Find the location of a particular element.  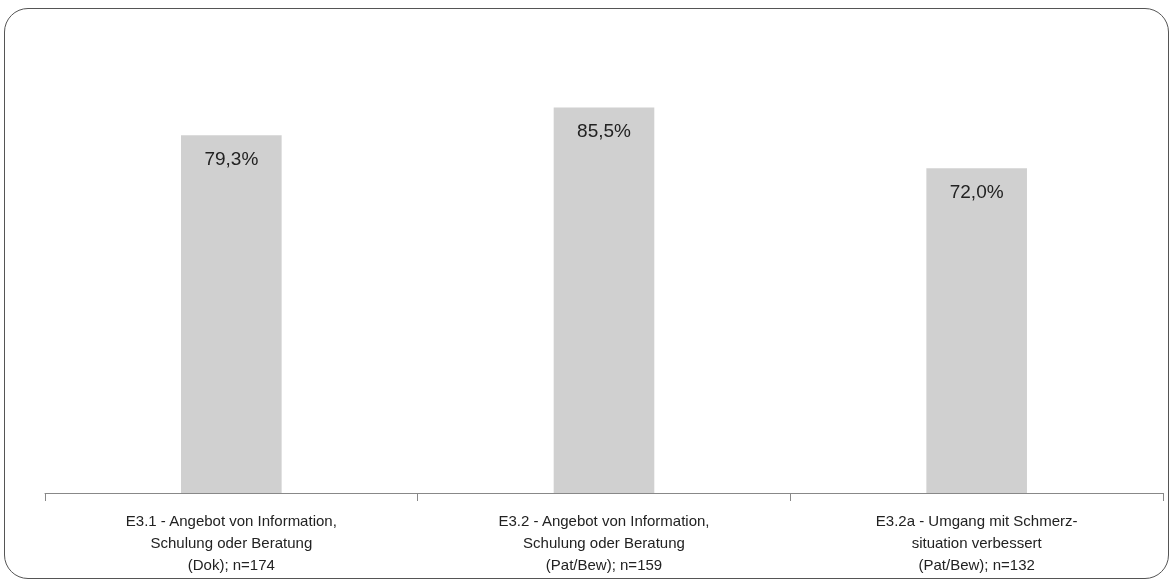

x-tick-label: E3.2a - Umgang mit Schmerz- situation verbessert (Pat/Bew); n=132 is located at coordinates (976, 542).